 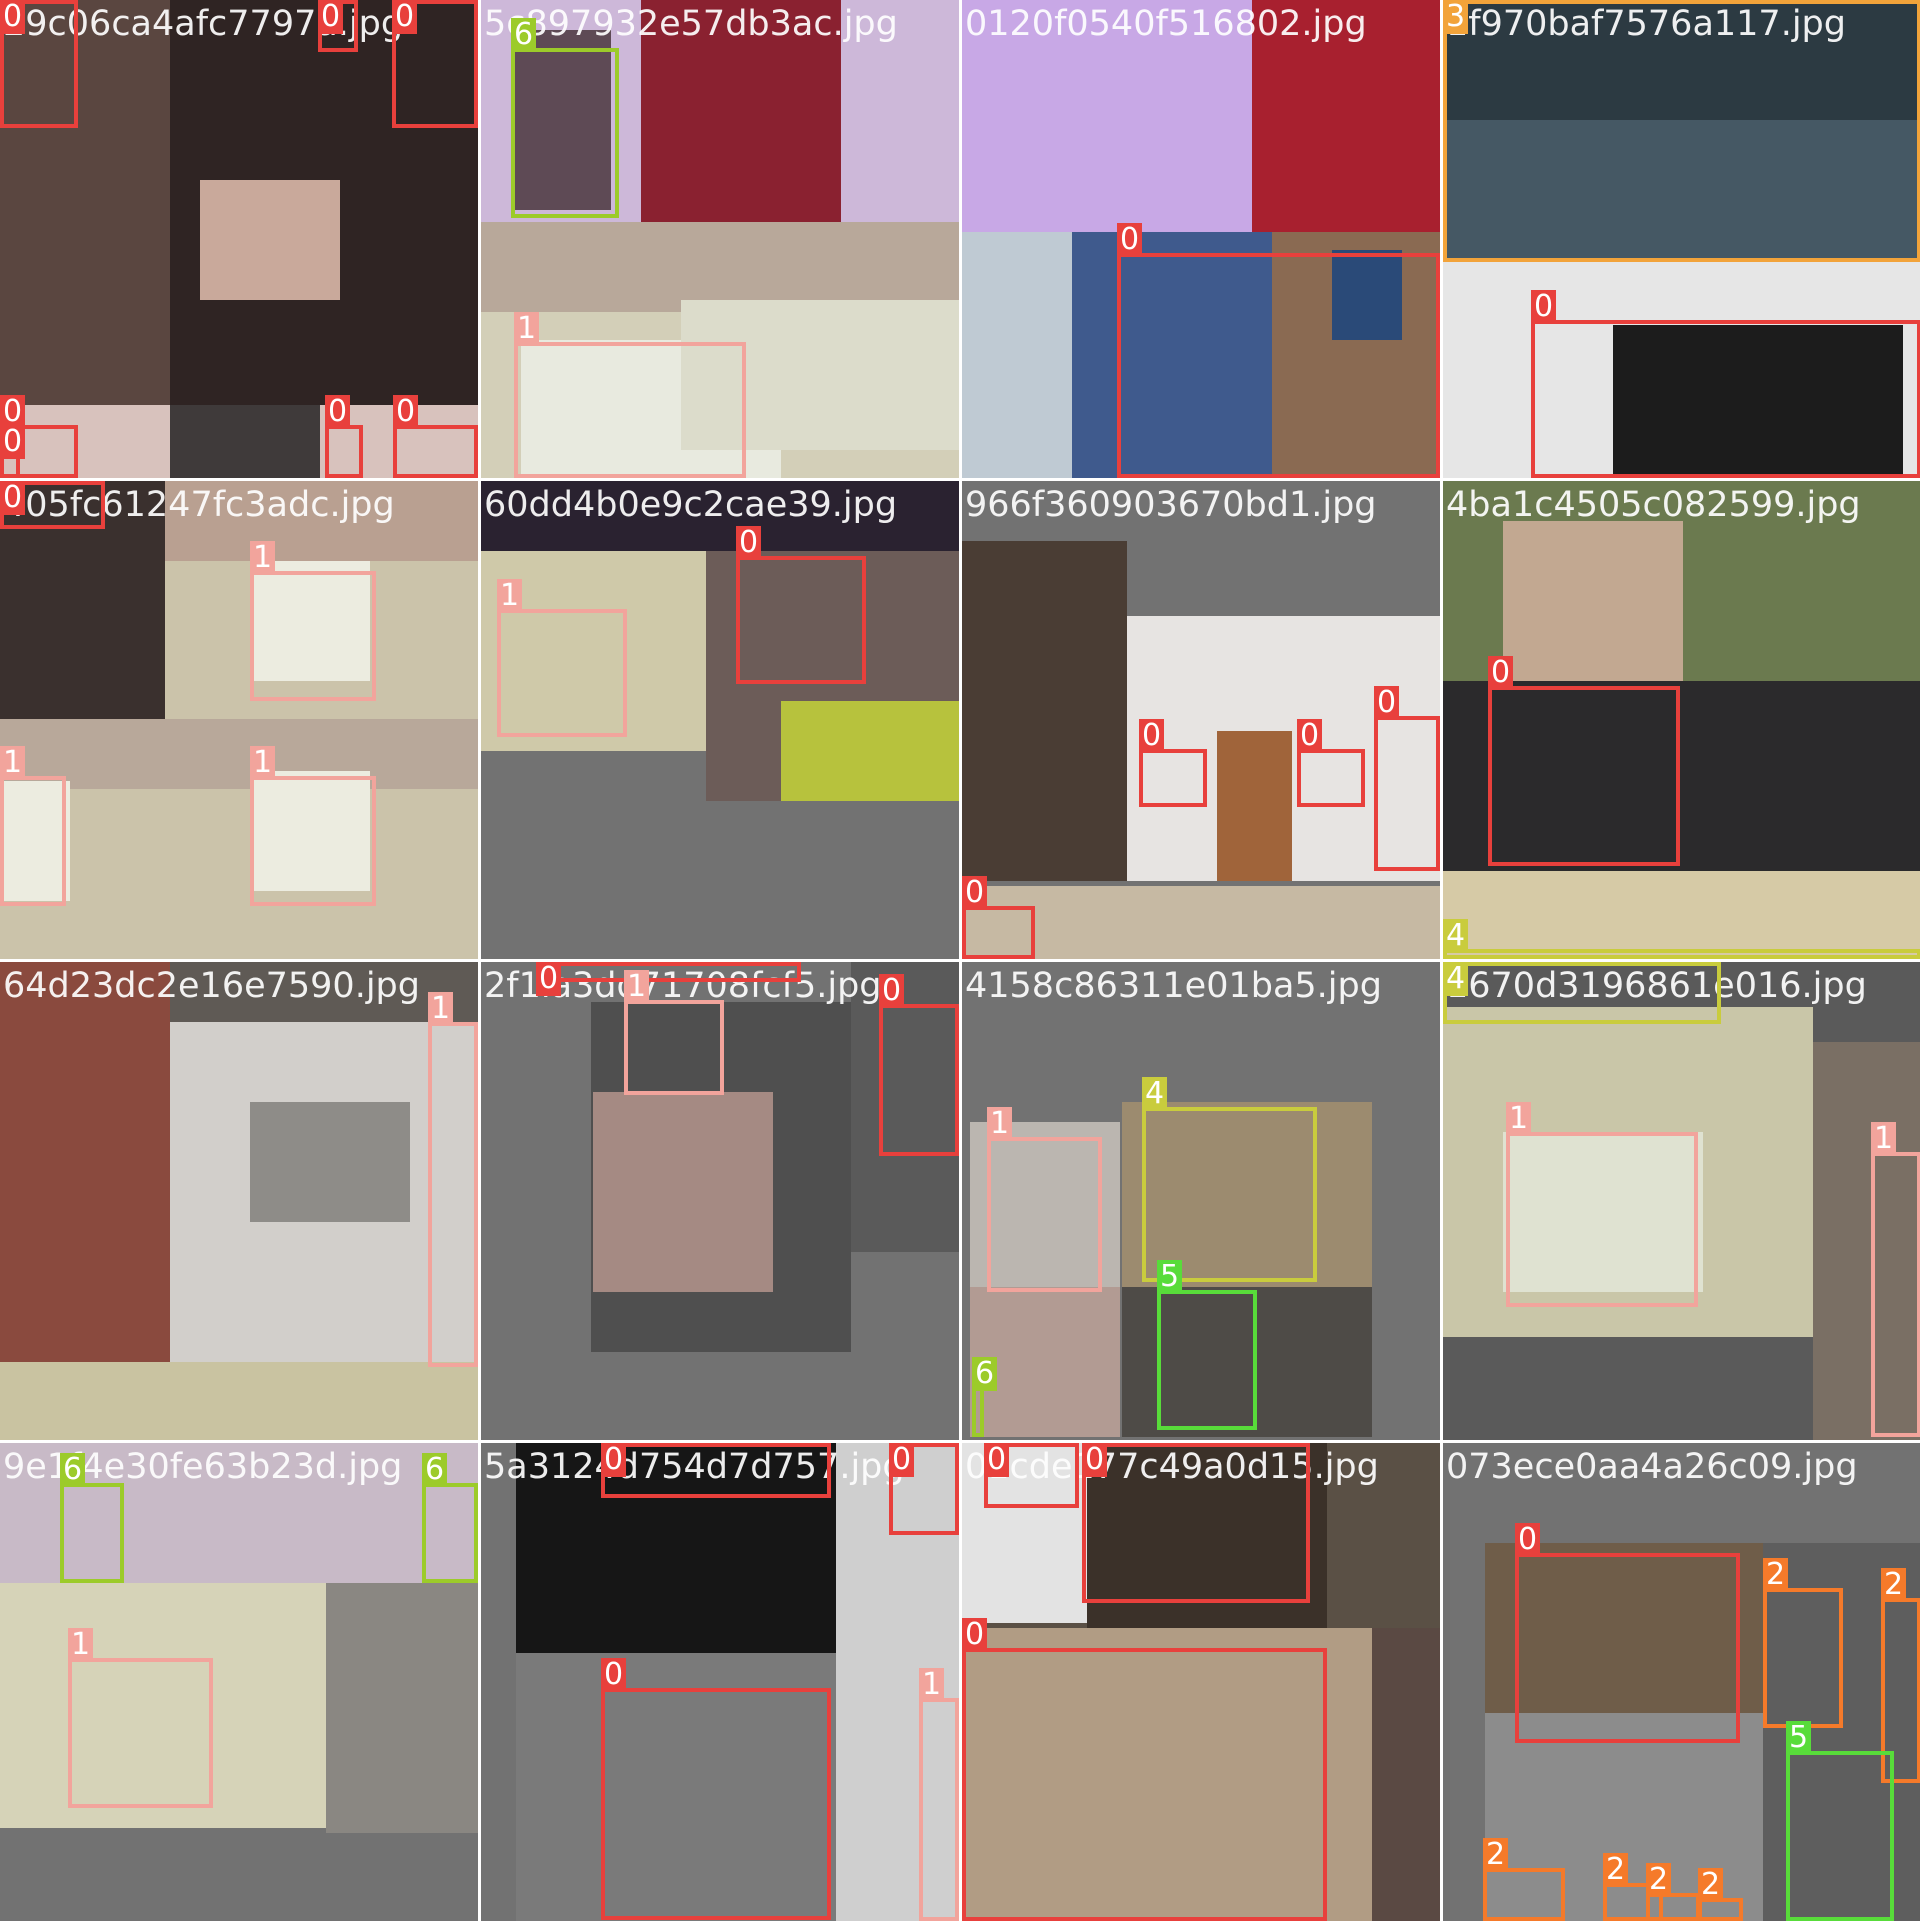 What do you see at coordinates (1456, 17) in the screenshot?
I see `class-label: 3` at bounding box center [1456, 17].